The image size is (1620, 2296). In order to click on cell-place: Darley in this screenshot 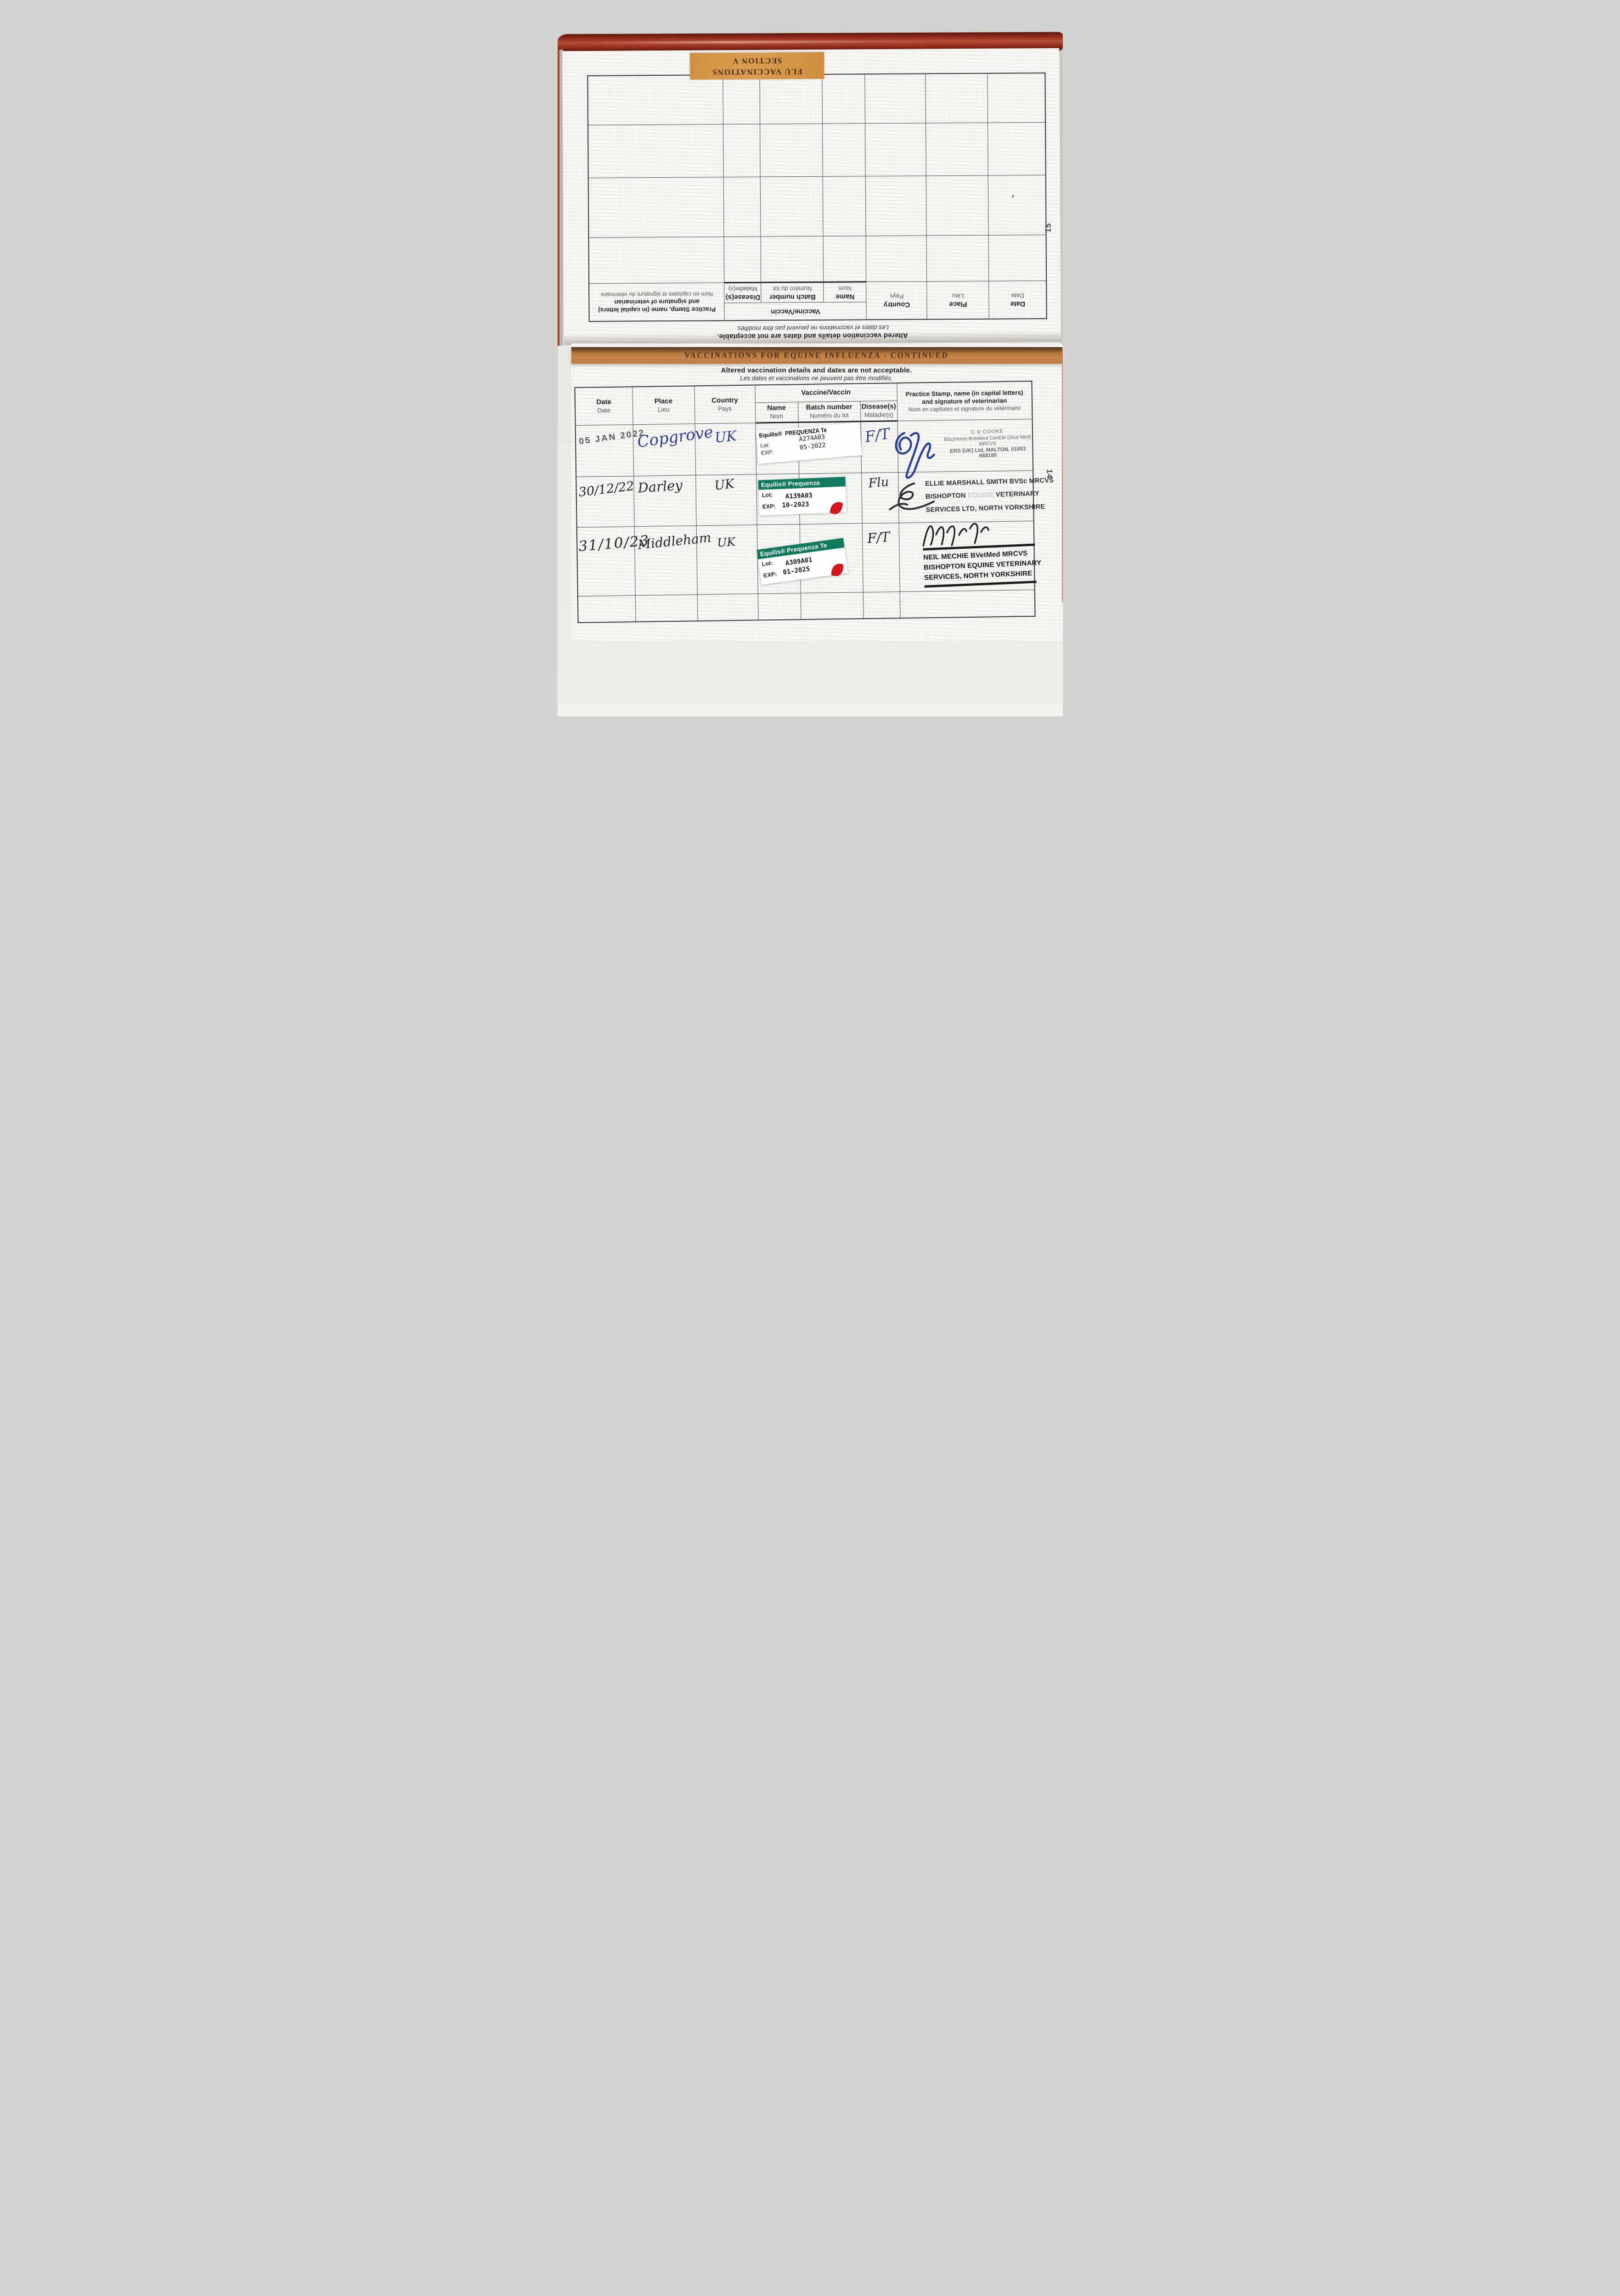, I will do `click(664, 501)`.